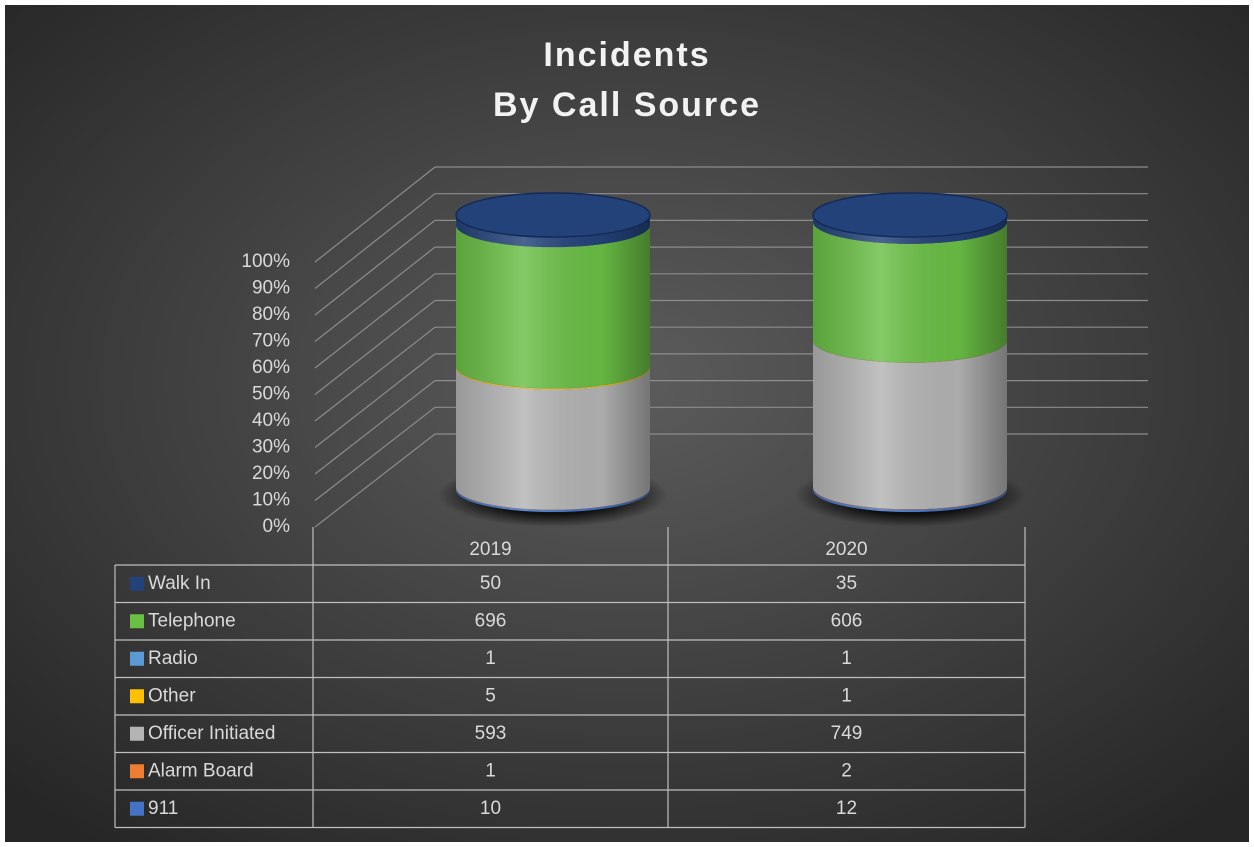  I want to click on y-tick-label: 90%, so click(271, 288).